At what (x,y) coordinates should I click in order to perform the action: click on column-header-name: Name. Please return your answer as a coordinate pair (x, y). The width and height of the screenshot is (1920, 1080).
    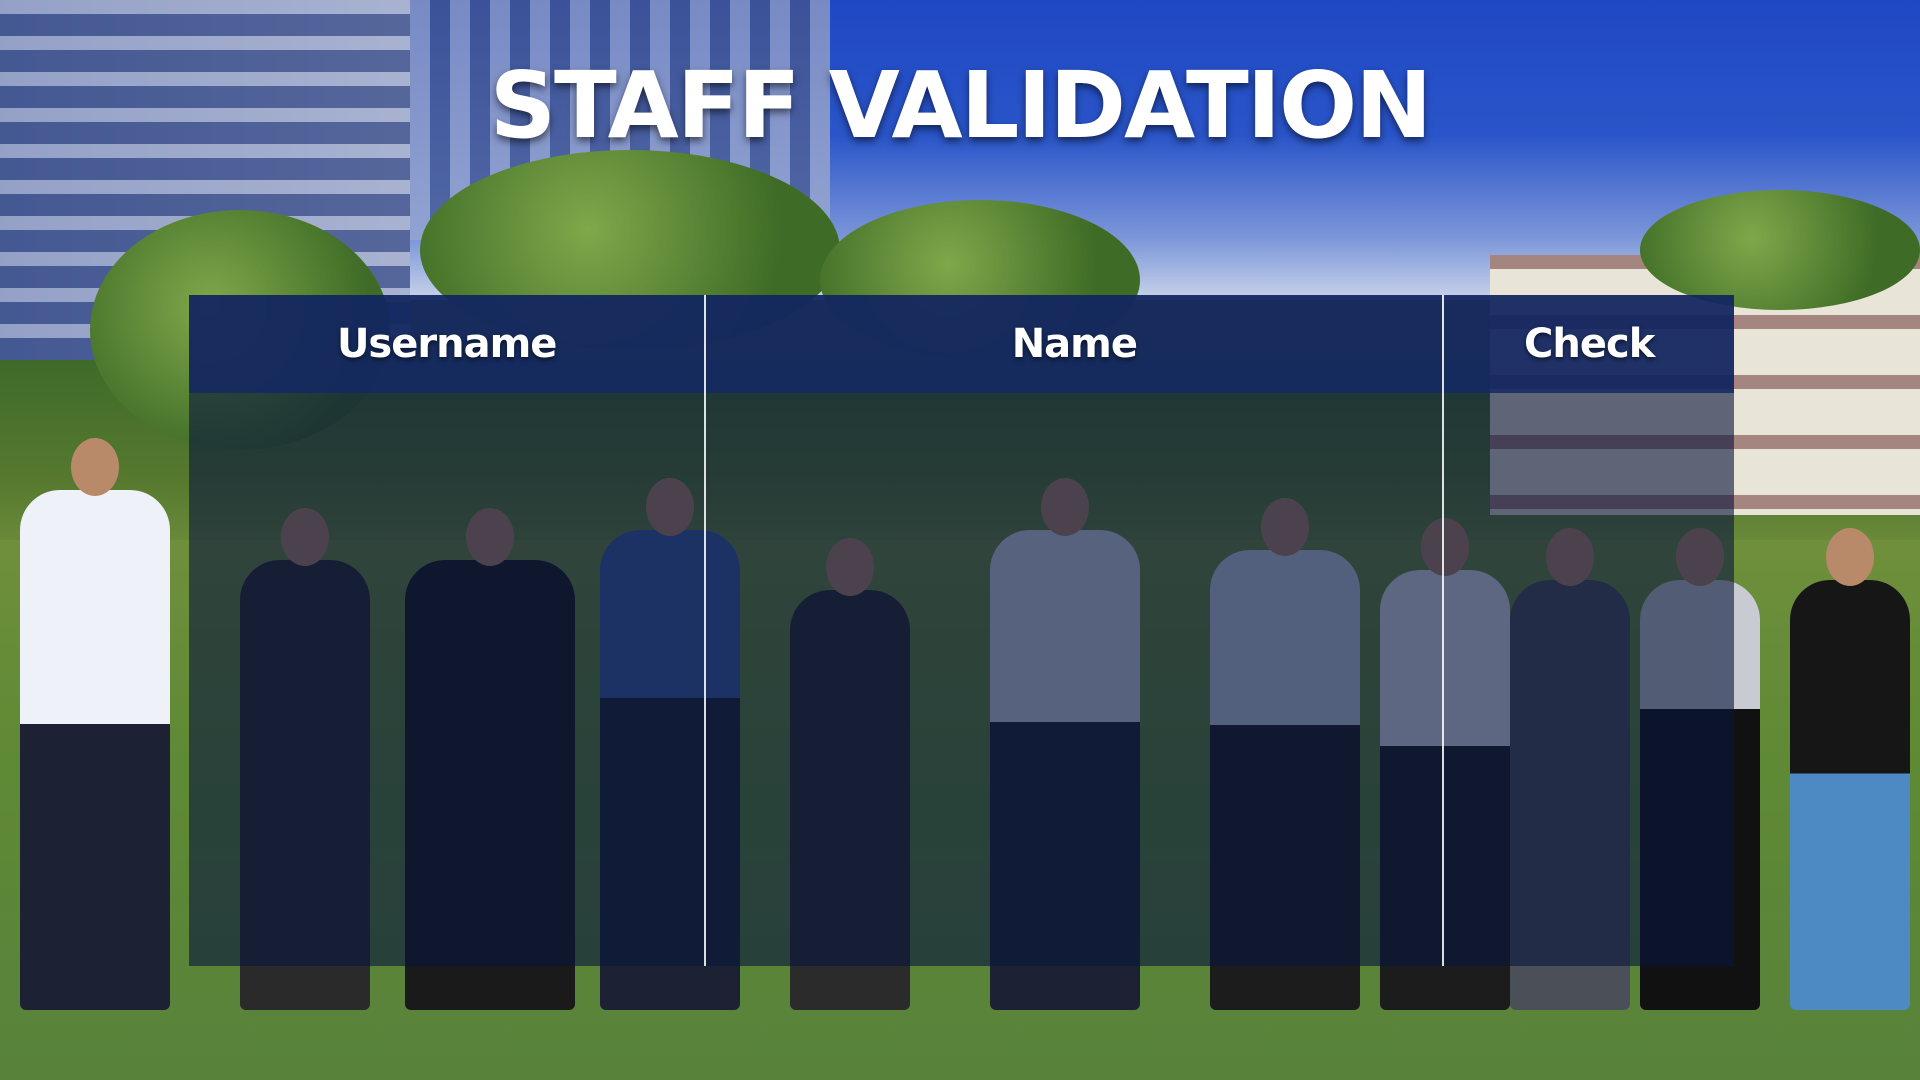
    Looking at the image, I should click on (1074, 344).